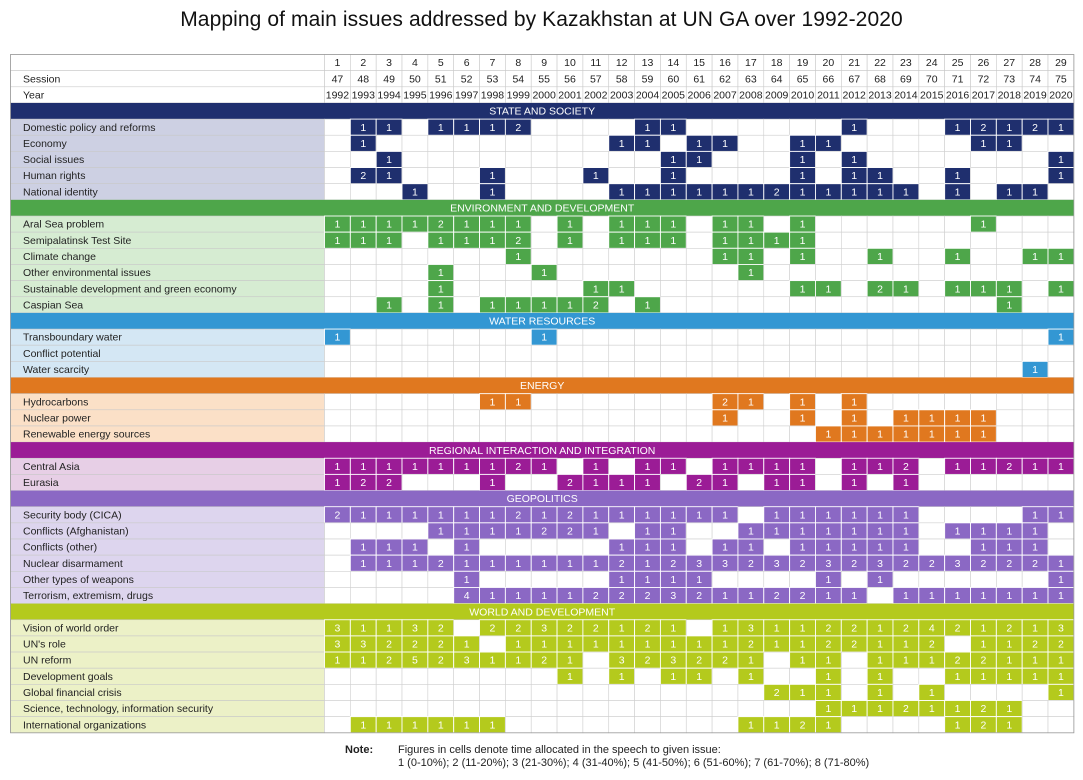  Describe the element at coordinates (68, 677) in the screenshot. I see `row-label: Development goals` at that location.